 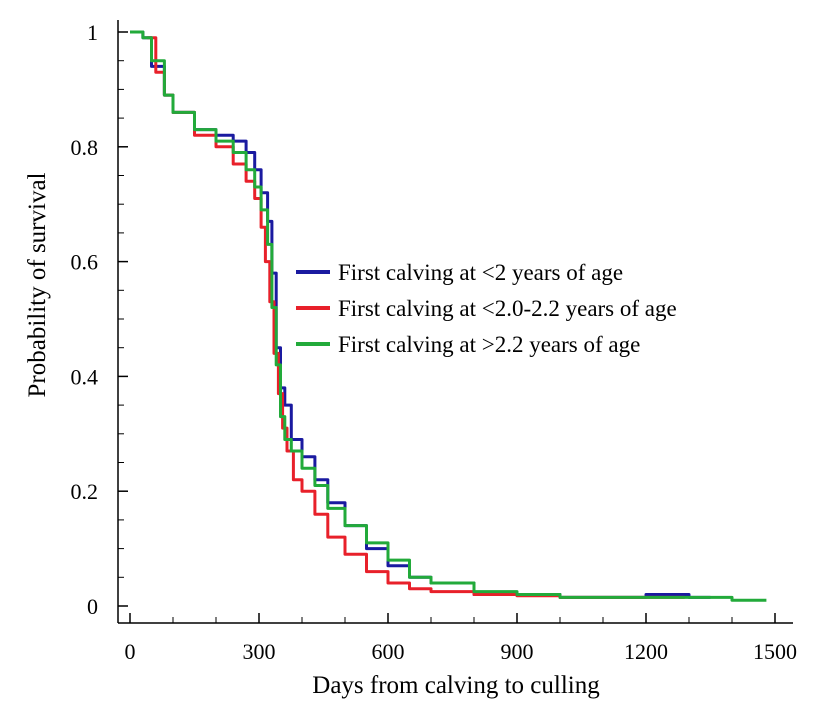 What do you see at coordinates (85, 491) in the screenshot?
I see `y-tick-label: 0.2` at bounding box center [85, 491].